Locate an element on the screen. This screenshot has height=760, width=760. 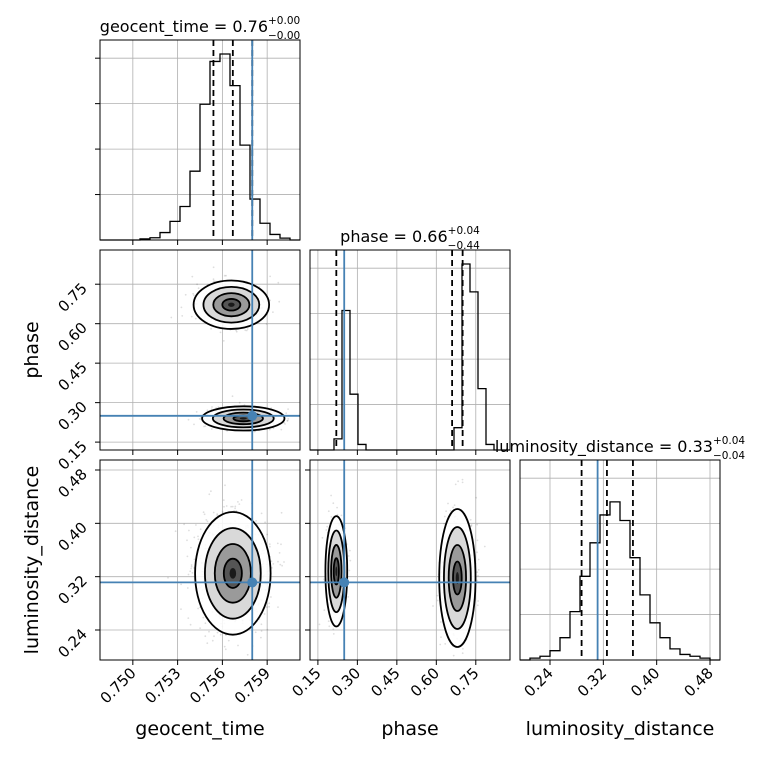
panel-luminosity_distance-phase: 0.15 0.30 0.45 0.60 0.75 phase is located at coordinates (399, 599).